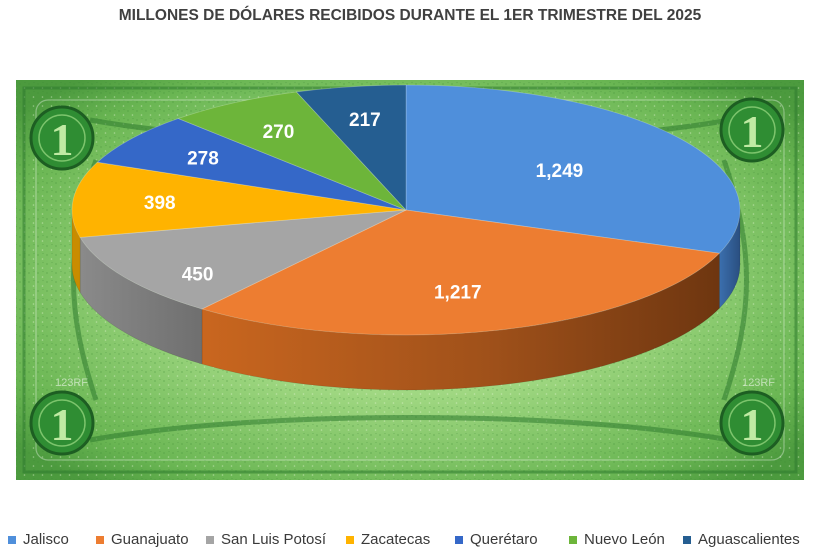 This screenshot has width=820, height=558. I want to click on legend-label: Querétaro, so click(504, 539).